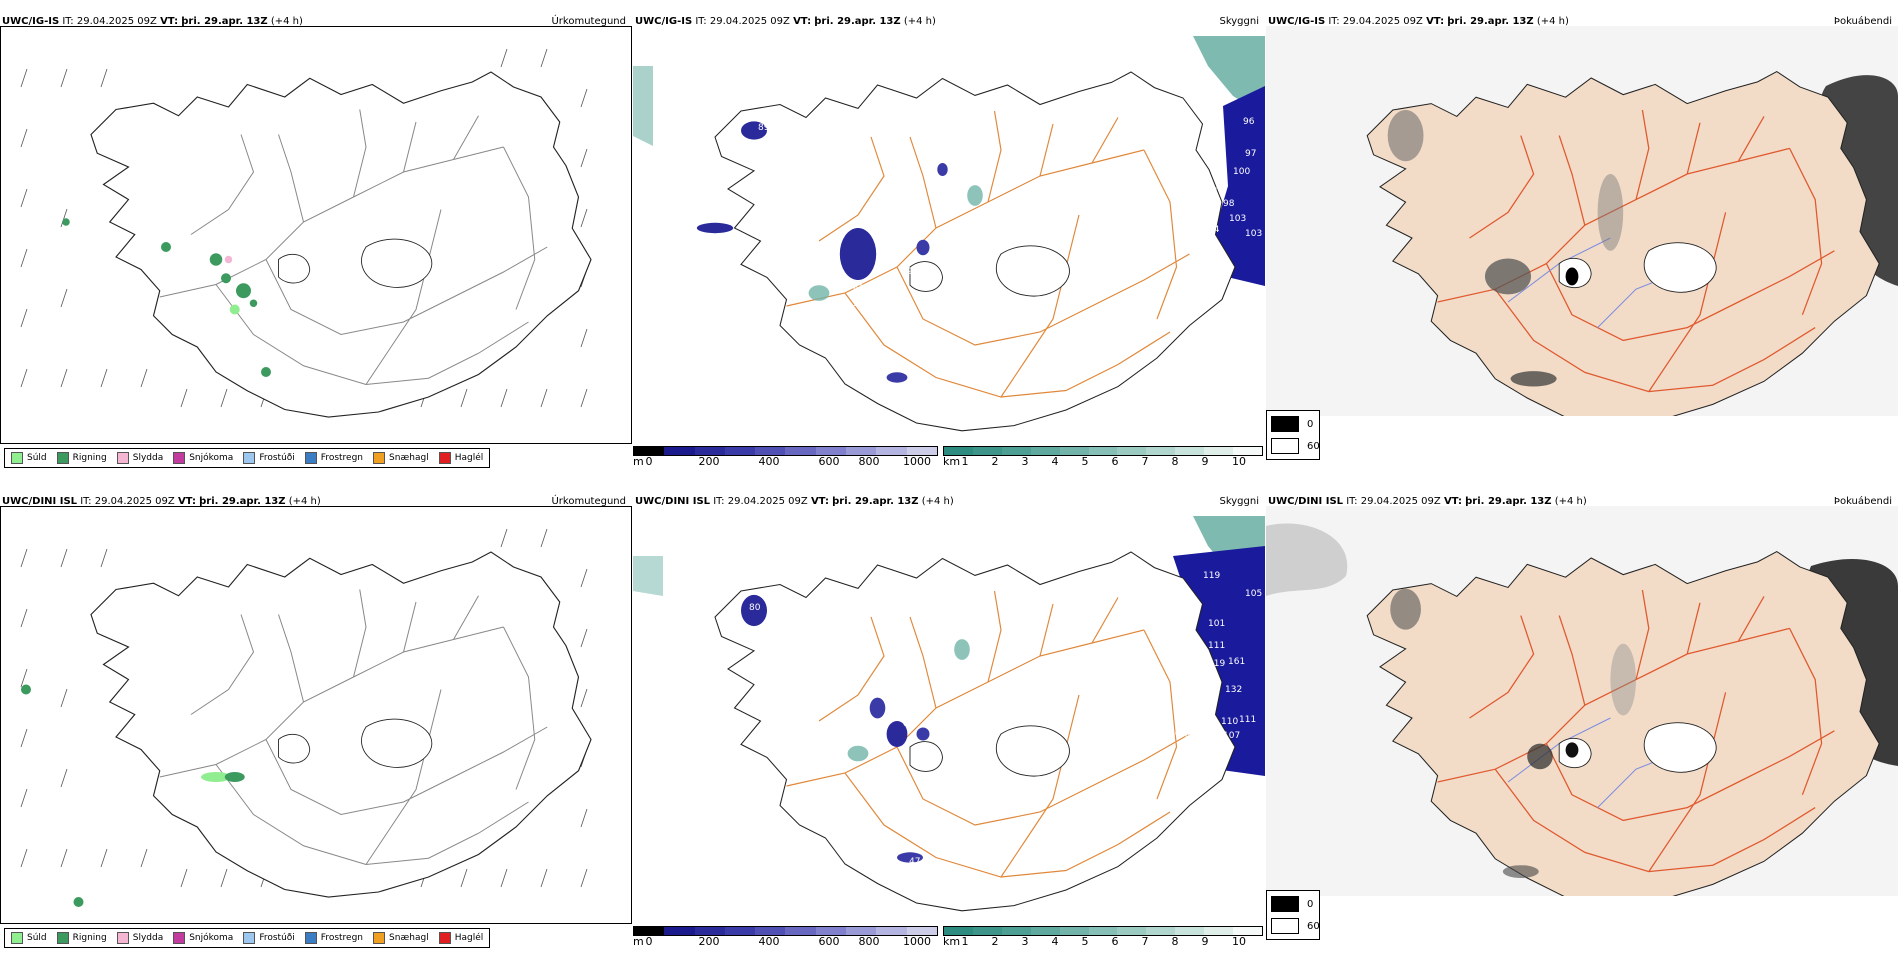  I want to click on legend-label: 60, so click(1313, 446).